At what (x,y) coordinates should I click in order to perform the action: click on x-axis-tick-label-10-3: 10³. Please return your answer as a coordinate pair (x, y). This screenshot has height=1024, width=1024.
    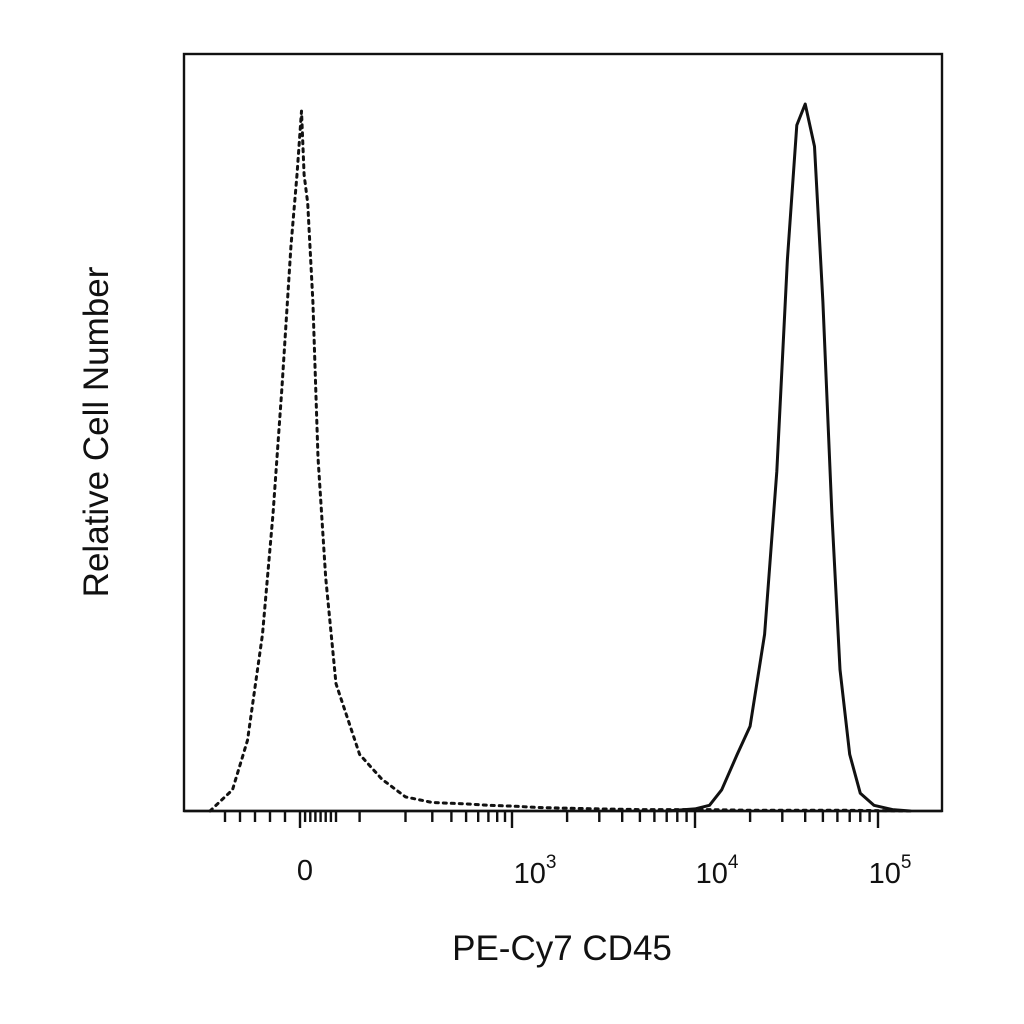
    Looking at the image, I should click on (535, 871).